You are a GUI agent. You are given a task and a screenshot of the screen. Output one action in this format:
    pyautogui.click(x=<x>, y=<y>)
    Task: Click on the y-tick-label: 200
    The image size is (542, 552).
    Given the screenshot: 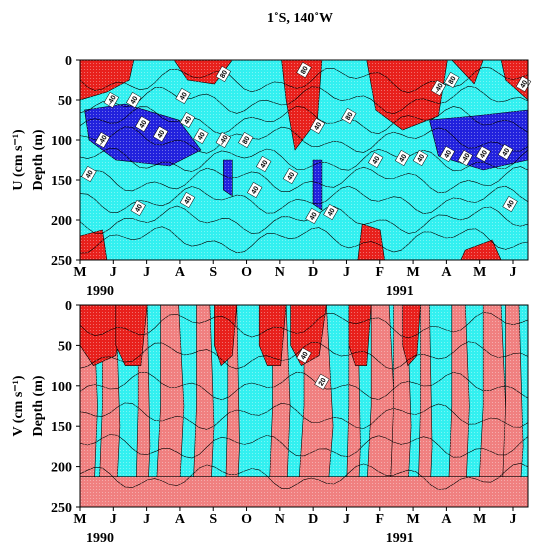 What is the action you would take?
    pyautogui.click(x=61, y=221)
    